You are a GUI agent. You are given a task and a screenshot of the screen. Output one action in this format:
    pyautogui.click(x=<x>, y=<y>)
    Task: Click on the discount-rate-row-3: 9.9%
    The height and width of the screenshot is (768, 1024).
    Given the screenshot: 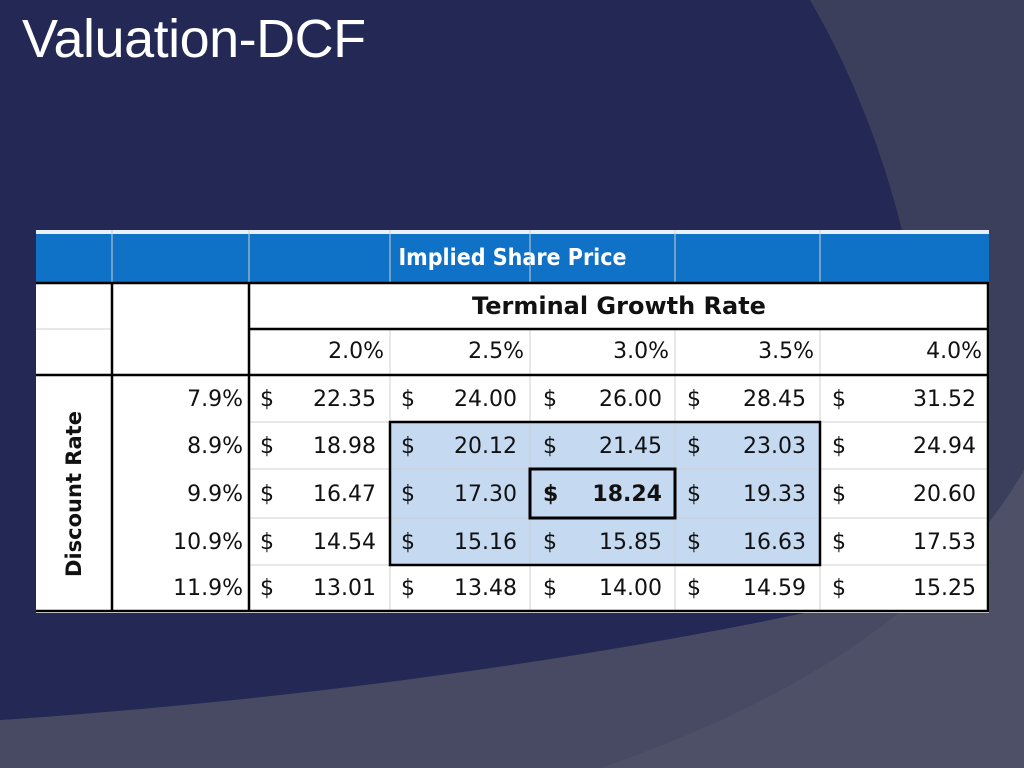 What is the action you would take?
    pyautogui.click(x=215, y=494)
    